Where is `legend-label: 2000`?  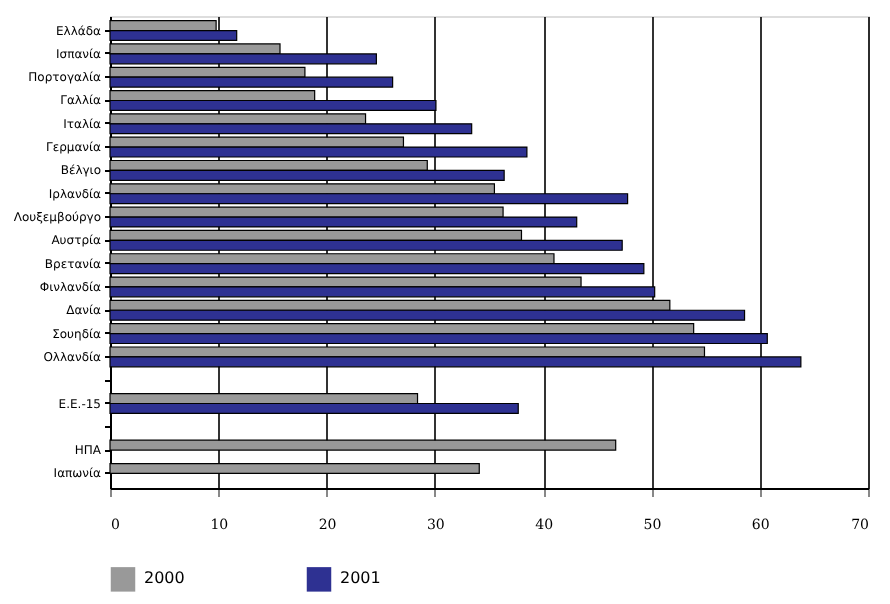
legend-label: 2000 is located at coordinates (164, 578).